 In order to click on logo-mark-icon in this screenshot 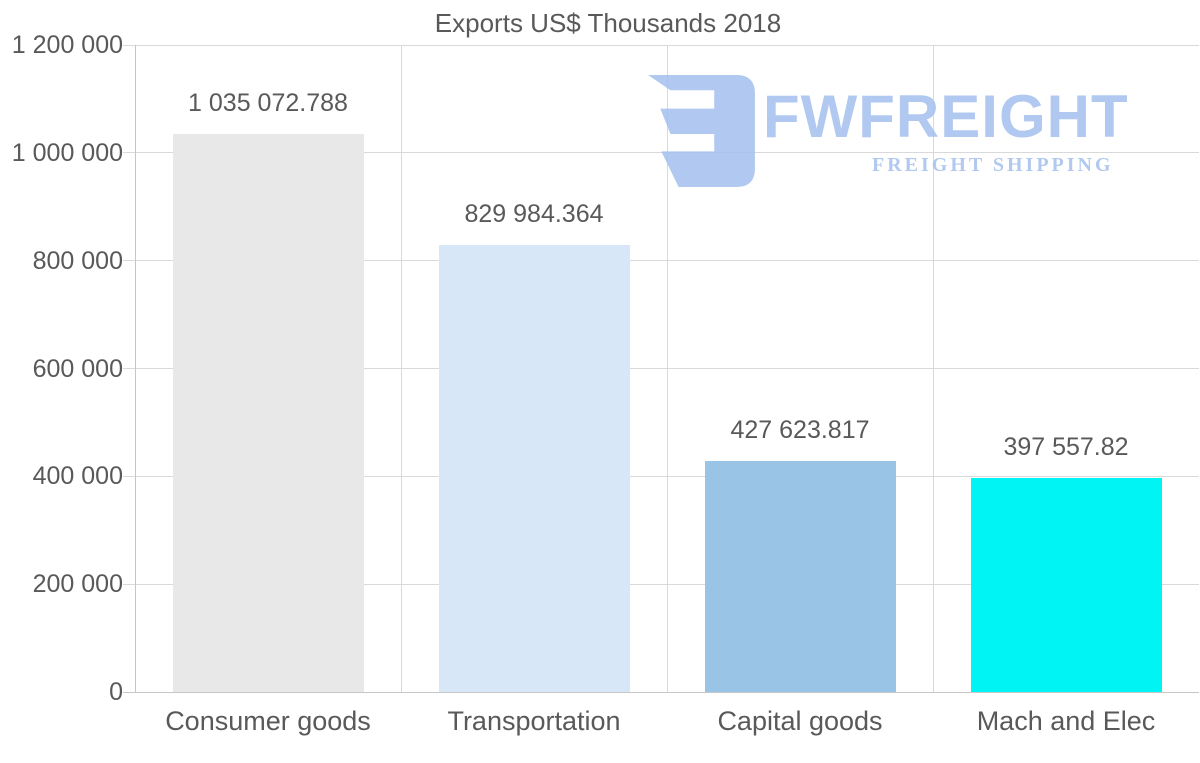, I will do `click(701, 131)`.